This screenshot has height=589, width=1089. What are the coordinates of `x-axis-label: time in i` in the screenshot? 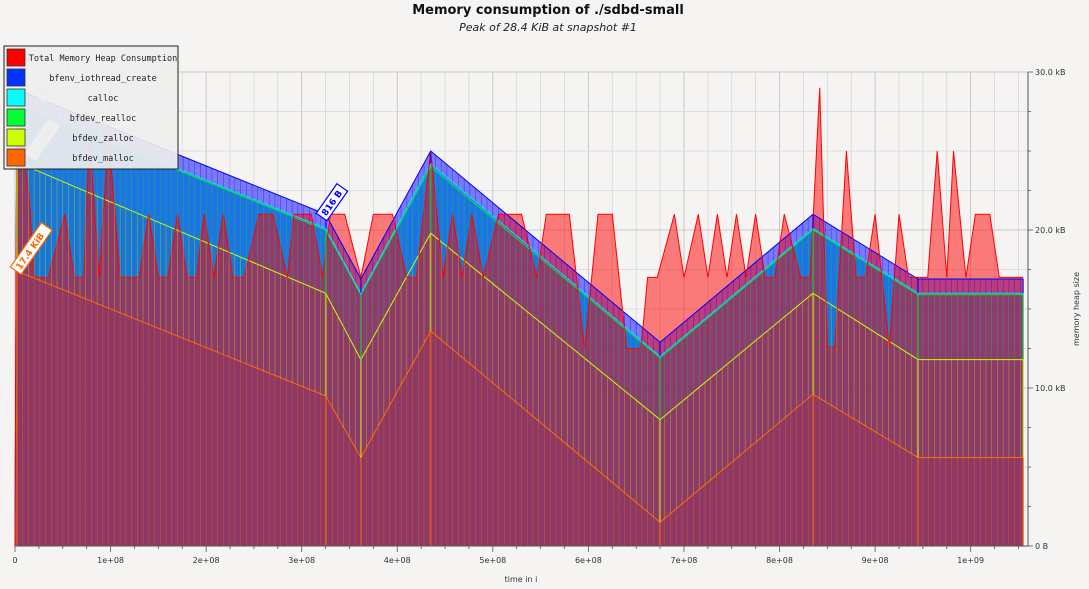 It's located at (521, 579).